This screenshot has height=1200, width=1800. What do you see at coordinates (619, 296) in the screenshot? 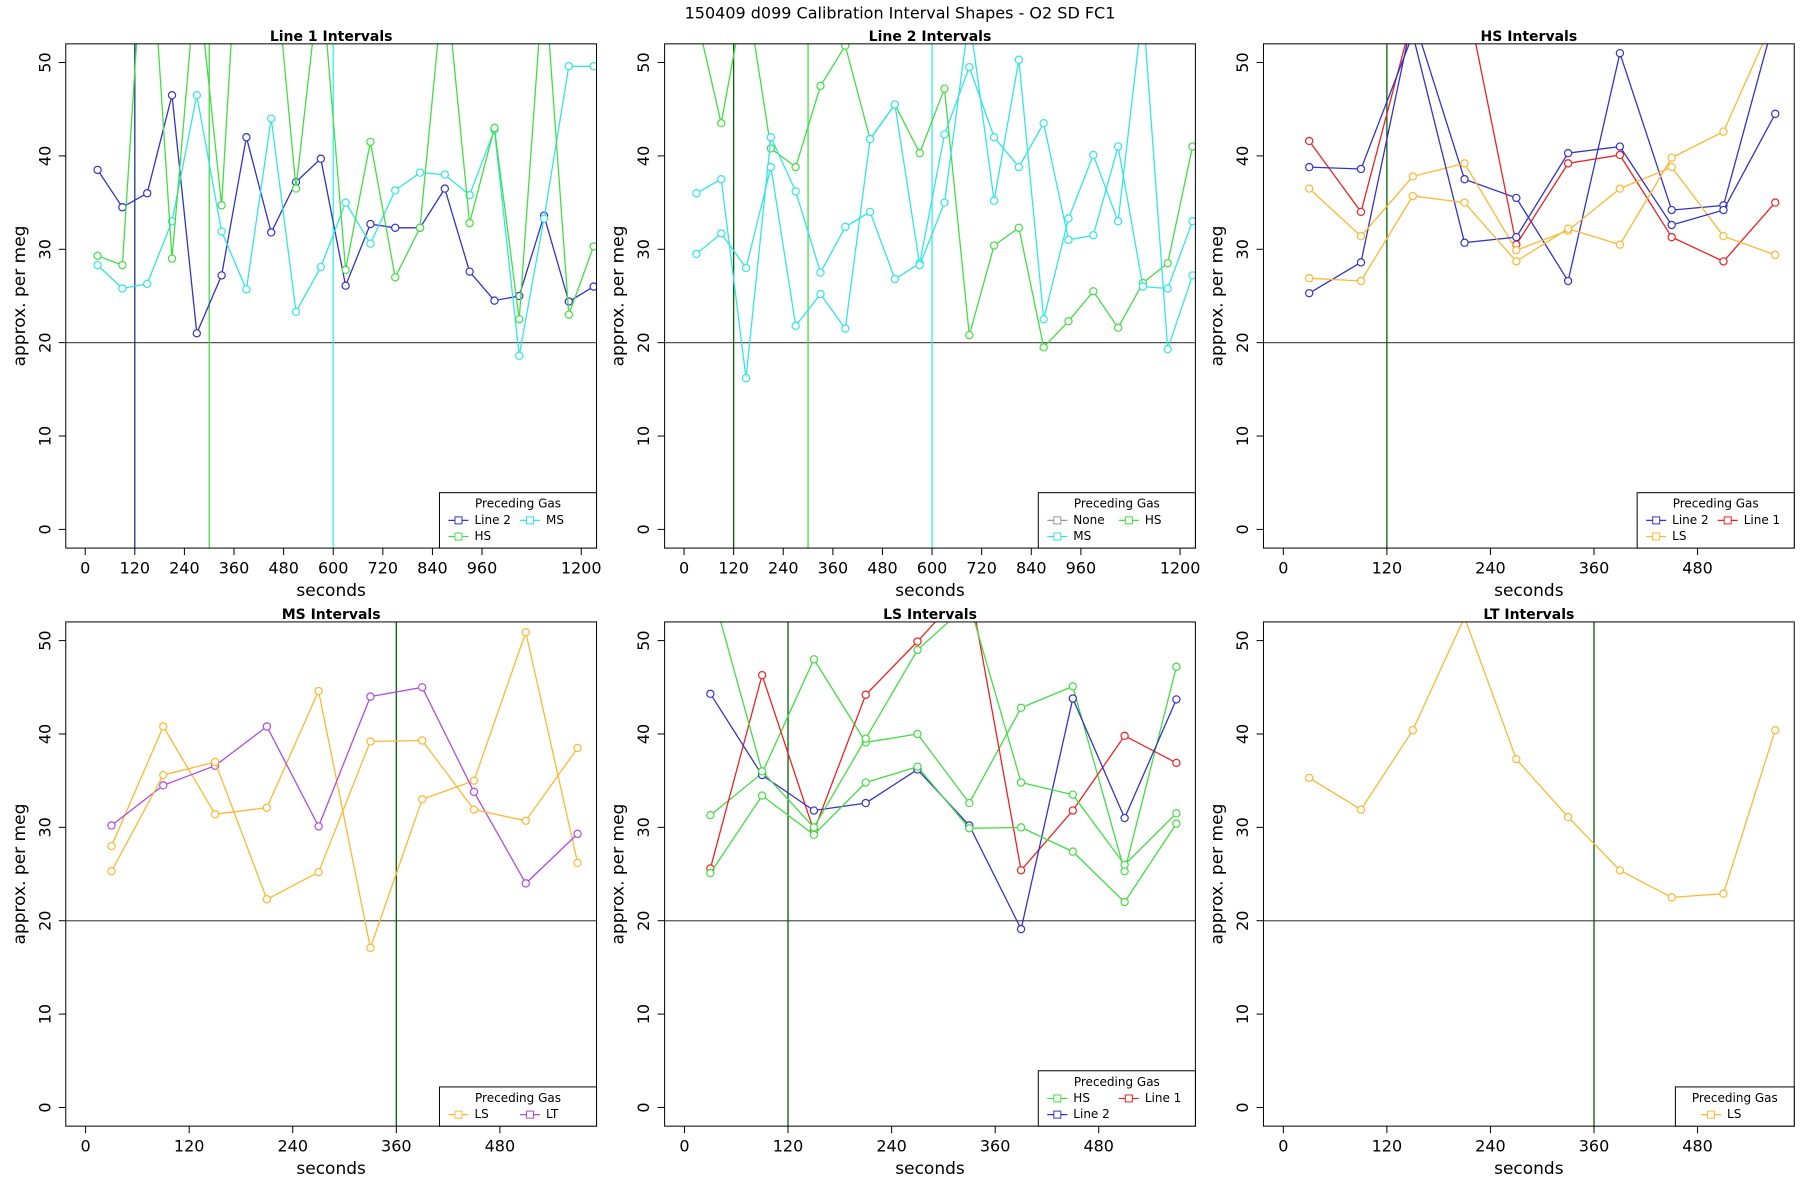
I see `y-axis-label: approx. per meg` at bounding box center [619, 296].